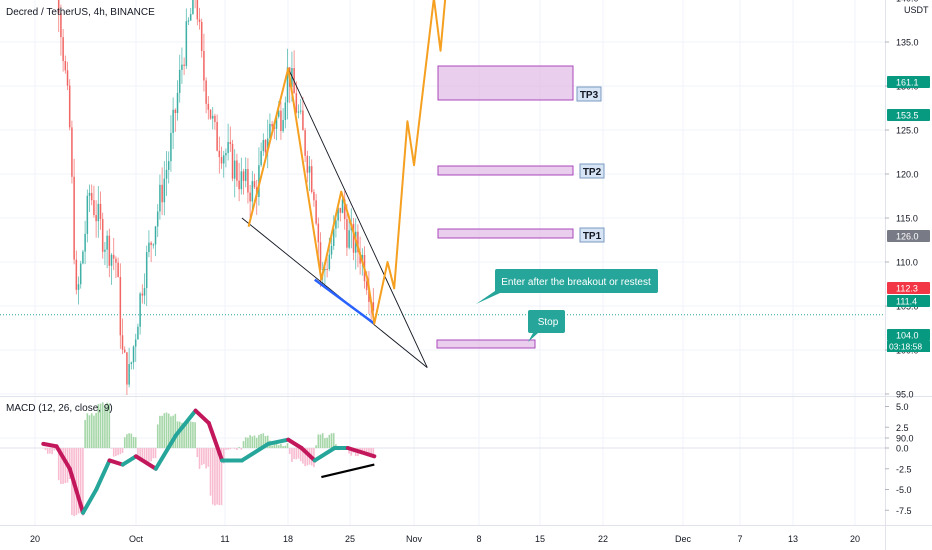  I want to click on tp2-zone, so click(505, 170).